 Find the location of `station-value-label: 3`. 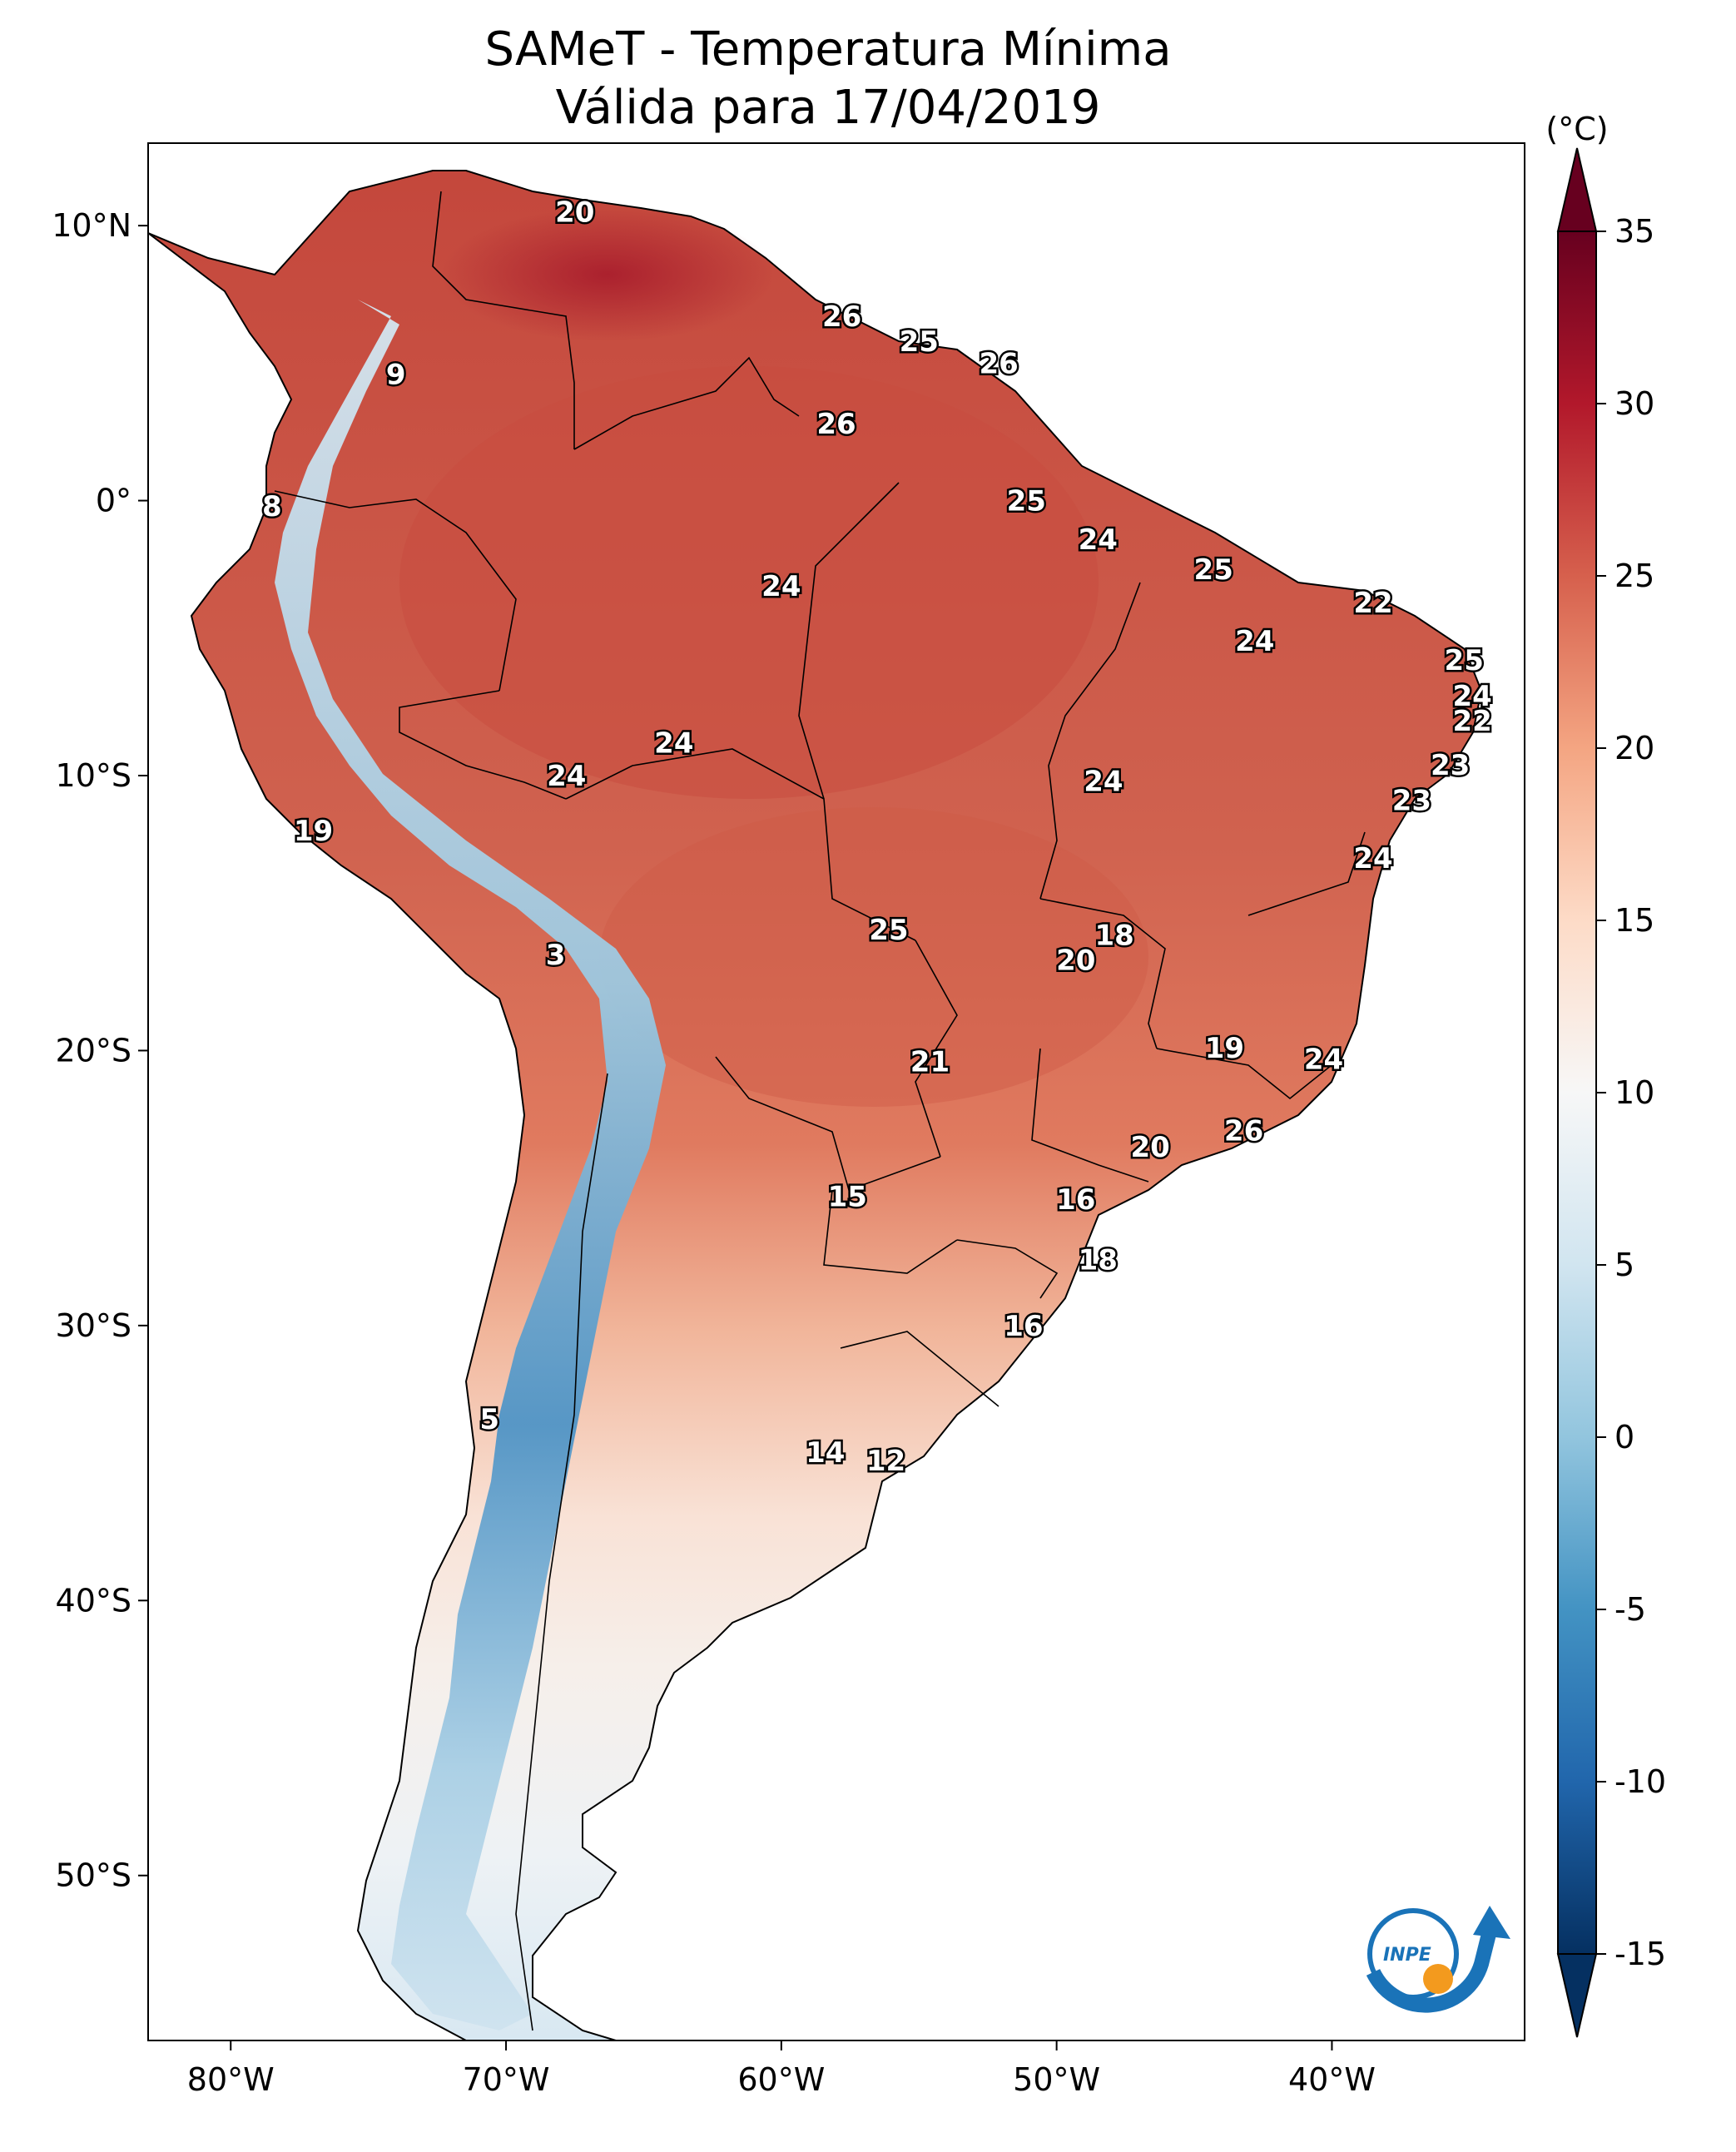

station-value-label: 3 is located at coordinates (556, 955).